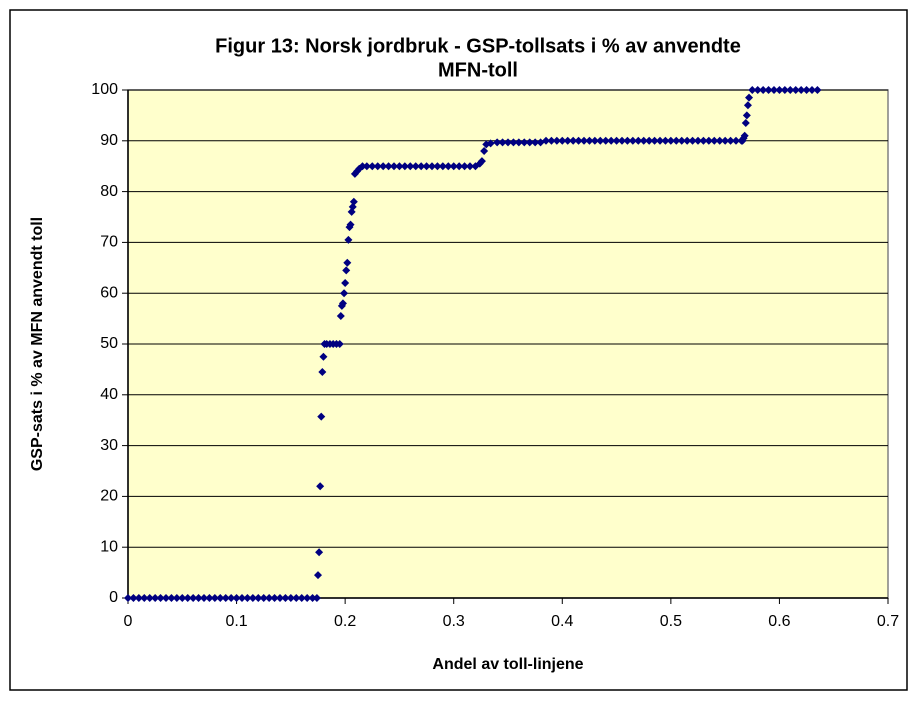 The image size is (919, 708). I want to click on x-tick-label: 0.3, so click(454, 621).